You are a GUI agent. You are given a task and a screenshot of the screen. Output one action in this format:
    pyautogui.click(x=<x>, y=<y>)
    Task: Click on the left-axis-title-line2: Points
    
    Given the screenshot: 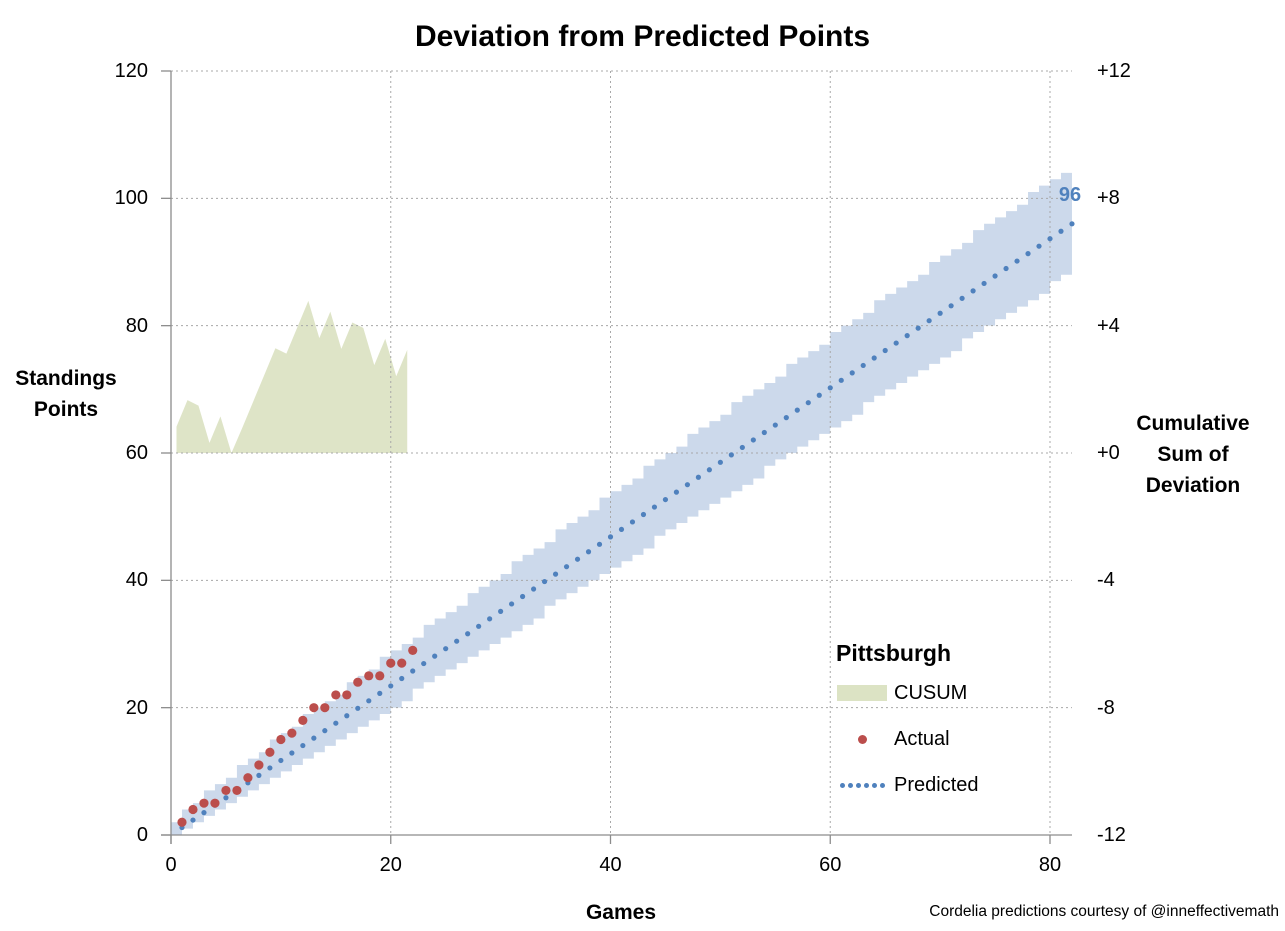 What is the action you would take?
    pyautogui.click(x=66, y=409)
    